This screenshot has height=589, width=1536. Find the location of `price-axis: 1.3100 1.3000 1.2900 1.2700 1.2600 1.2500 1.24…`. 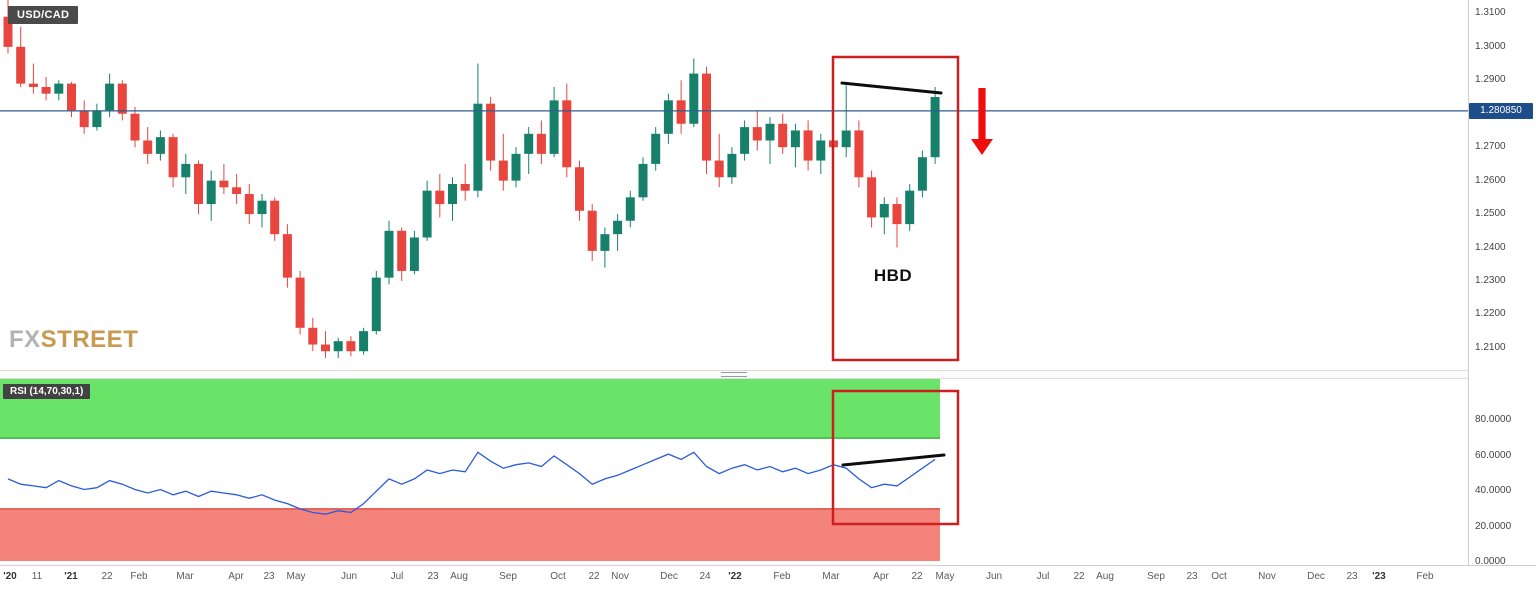

price-axis: 1.3100 1.3000 1.2900 1.2700 1.2600 1.2500 1.24… is located at coordinates (1502, 283).